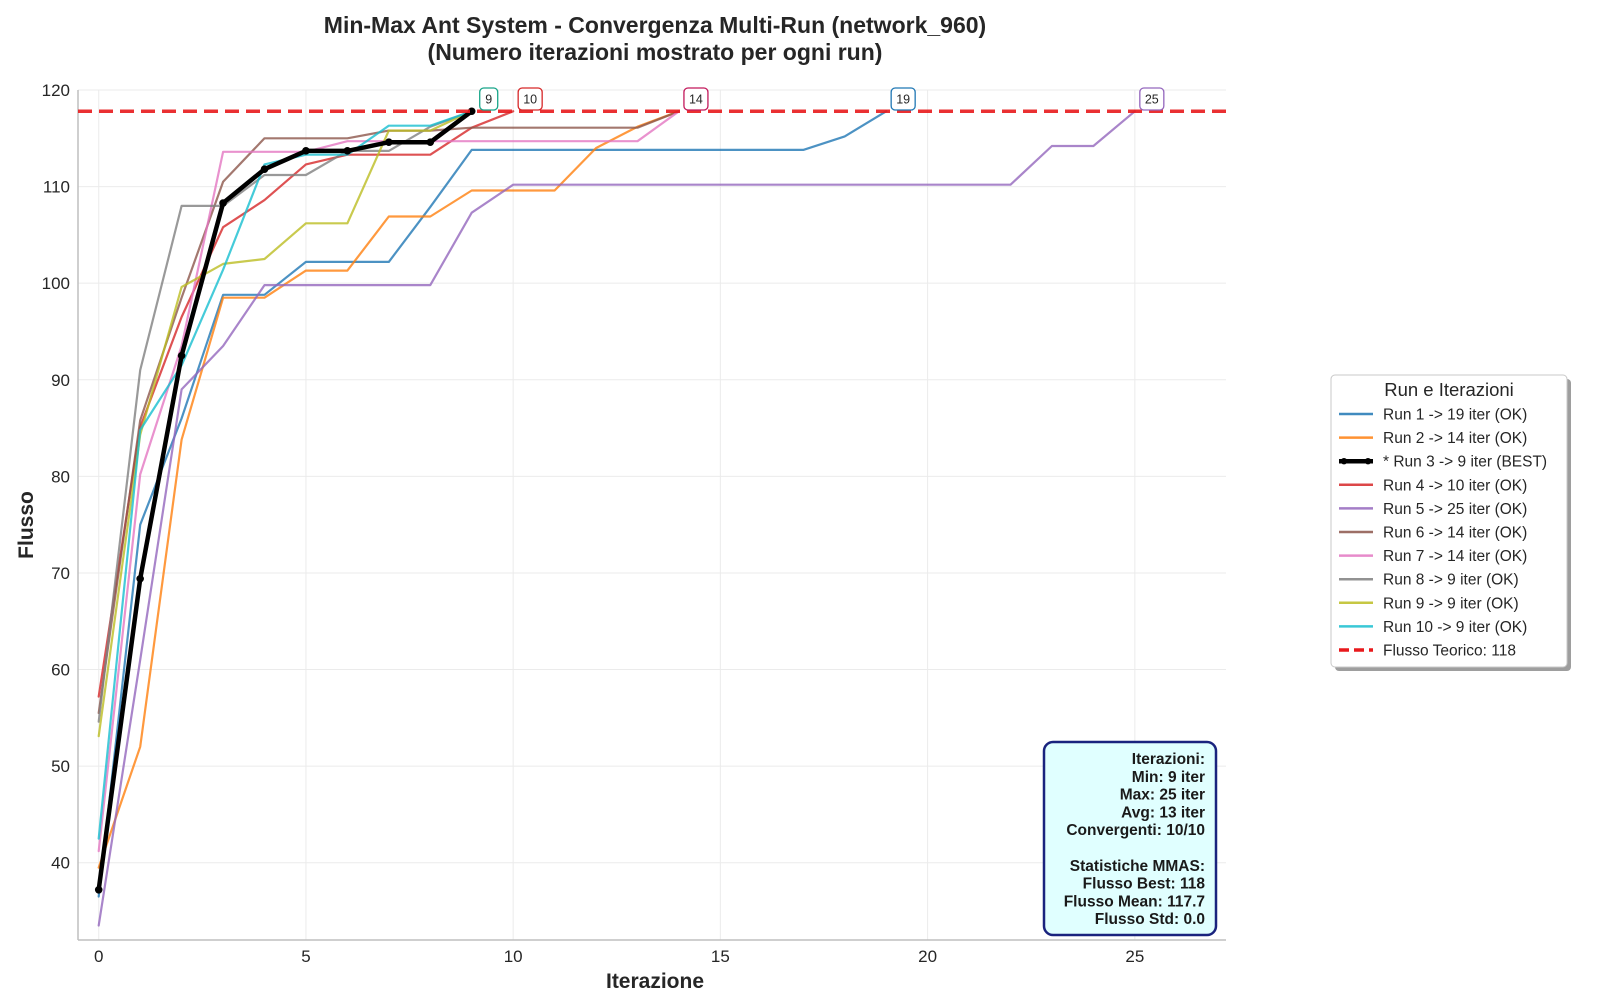 The image size is (1600, 1005). What do you see at coordinates (56, 283) in the screenshot?
I see `y-tick-label: 100` at bounding box center [56, 283].